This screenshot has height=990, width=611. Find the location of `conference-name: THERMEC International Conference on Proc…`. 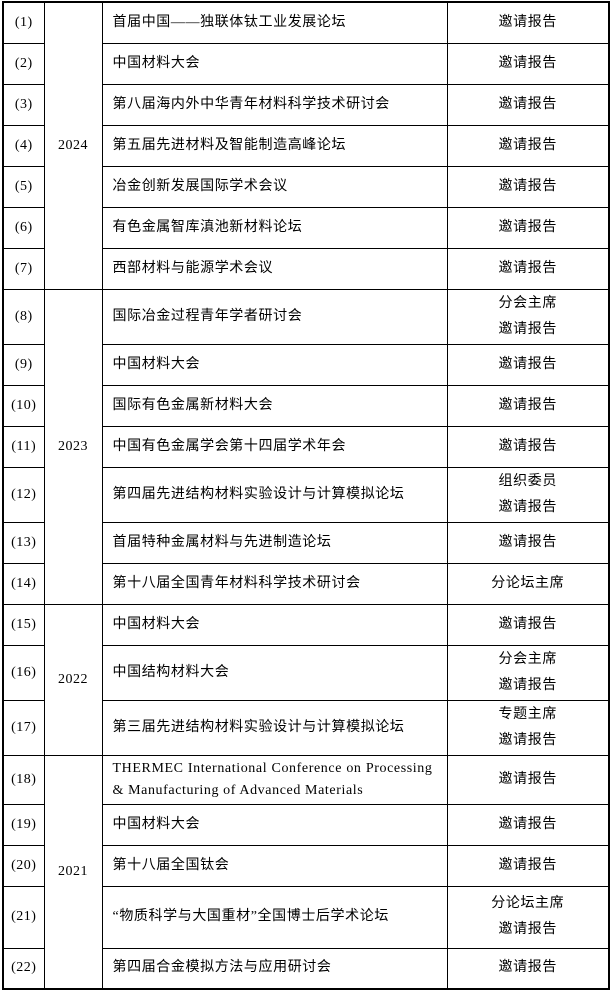

conference-name: THERMEC International Conference on Proc… is located at coordinates (274, 779).